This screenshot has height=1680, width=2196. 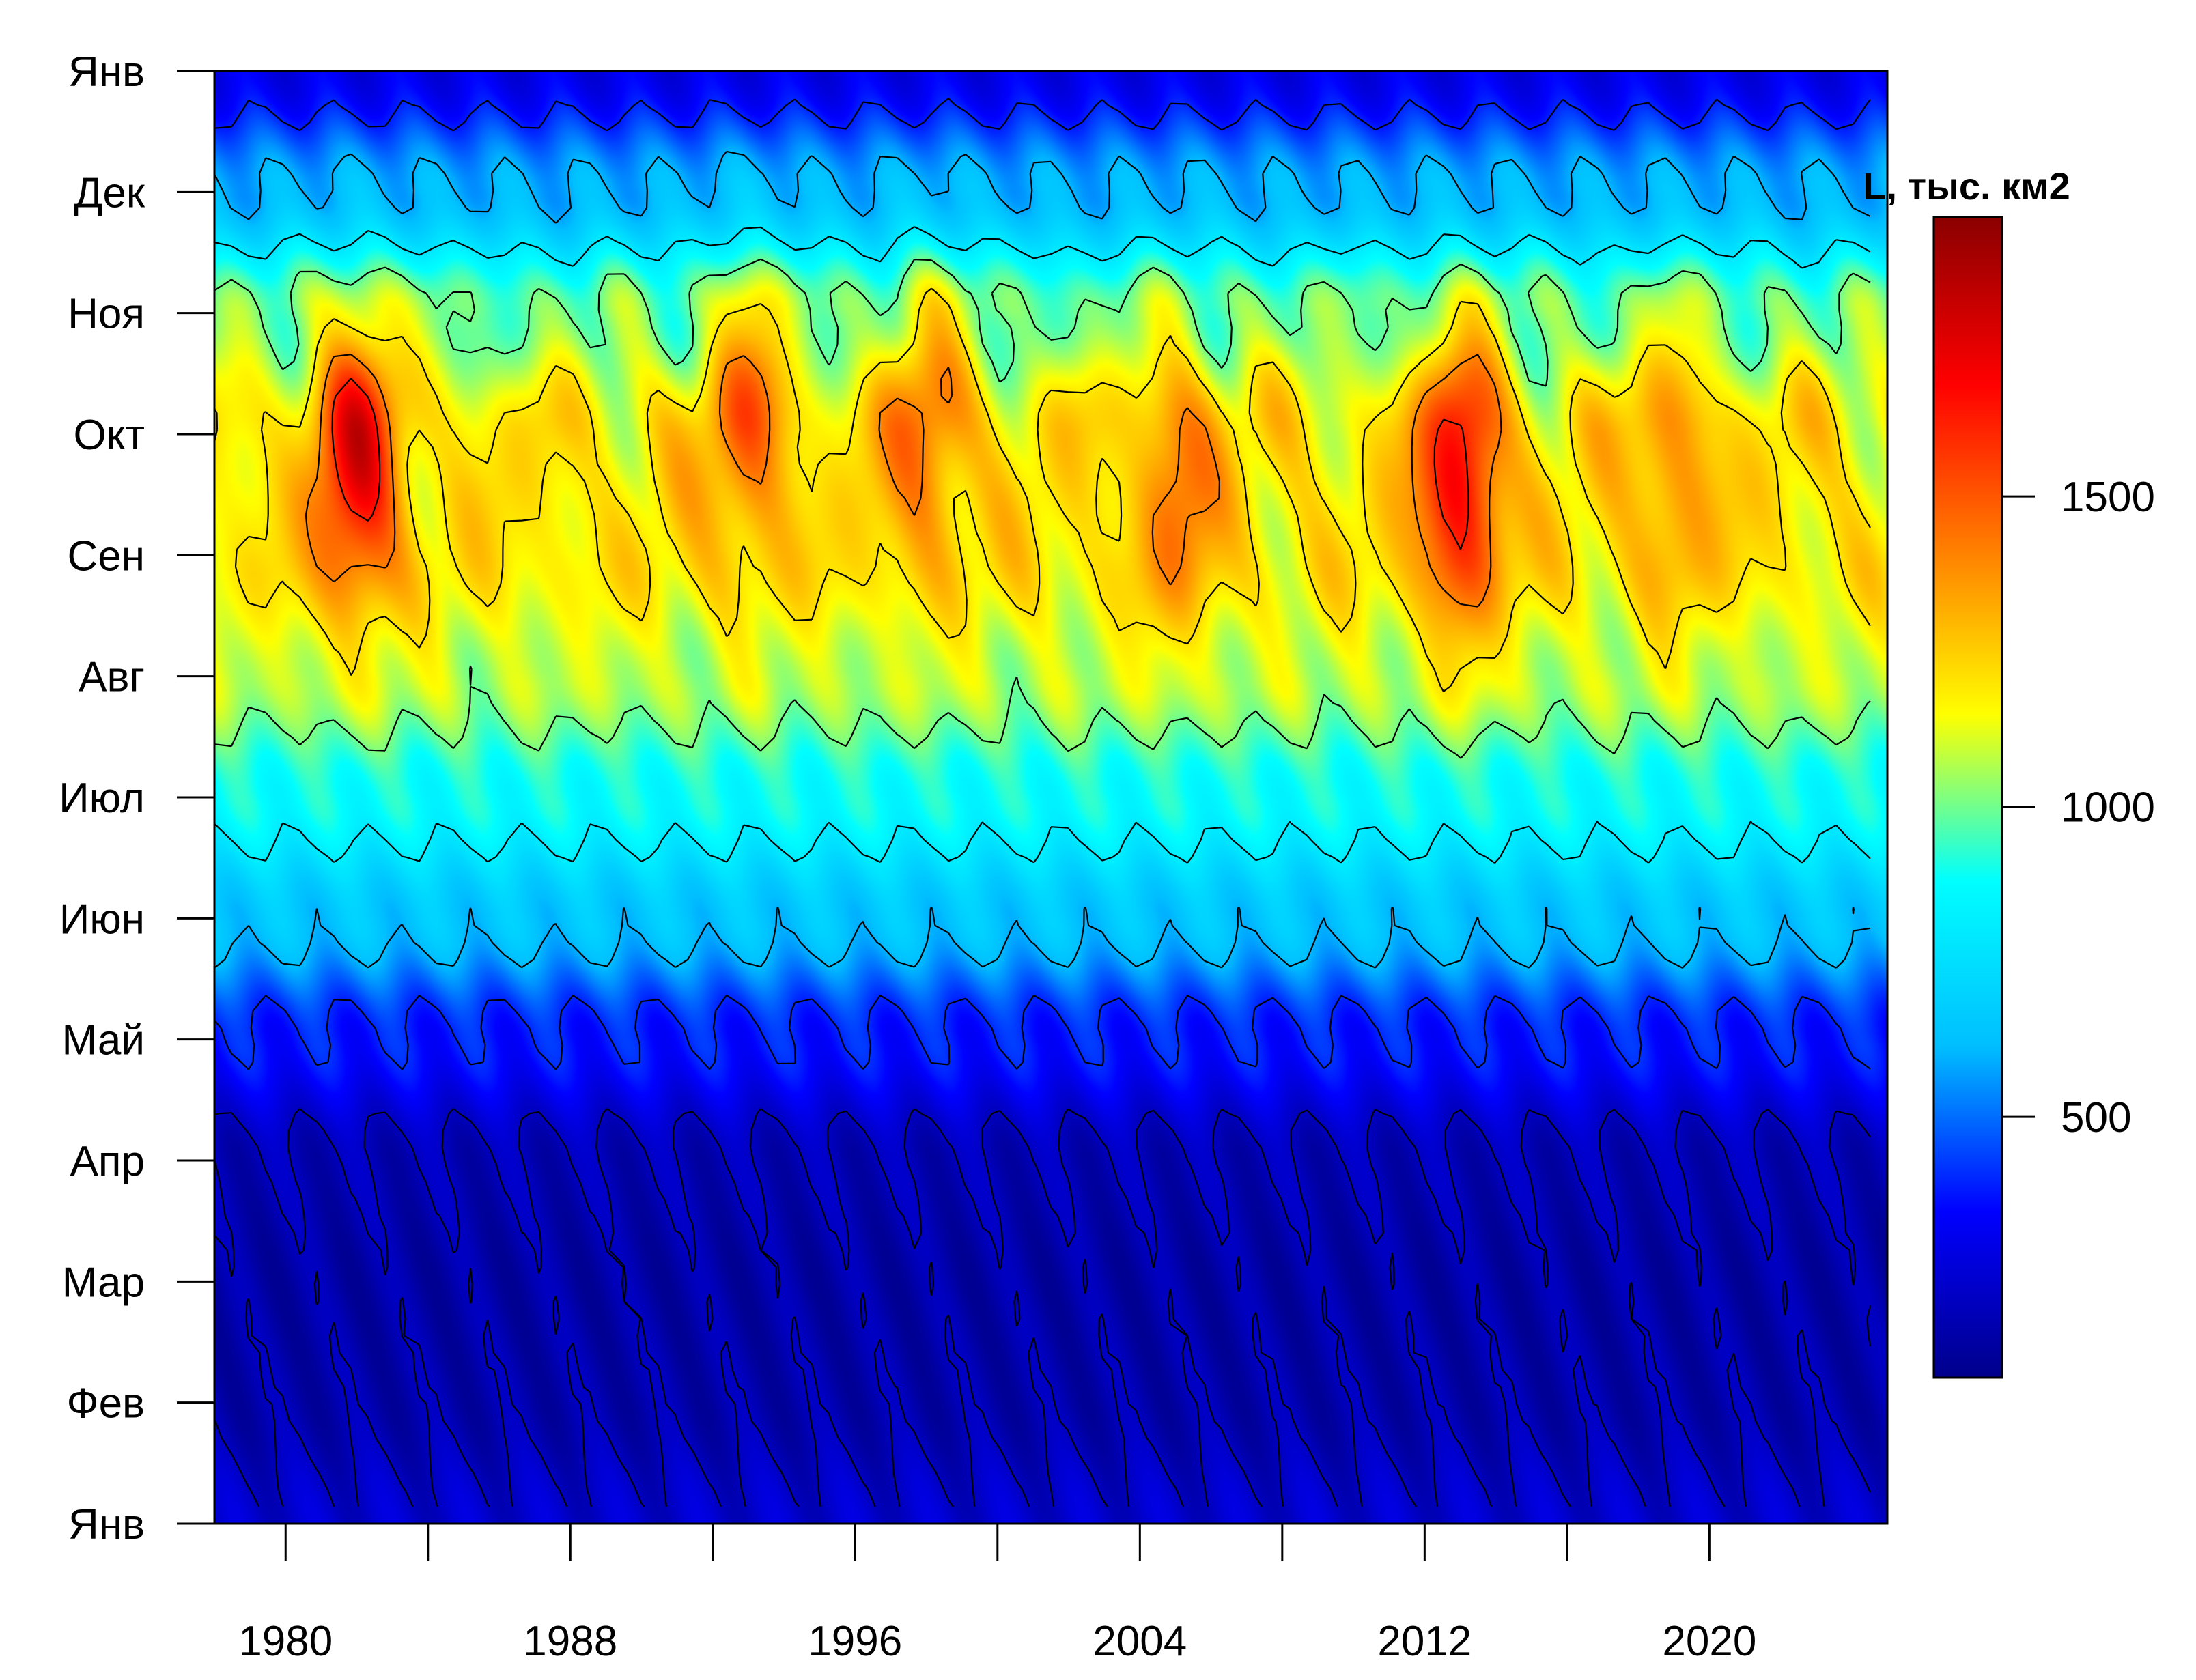 I want to click on x-tick-label: 1980, so click(x=285, y=1641).